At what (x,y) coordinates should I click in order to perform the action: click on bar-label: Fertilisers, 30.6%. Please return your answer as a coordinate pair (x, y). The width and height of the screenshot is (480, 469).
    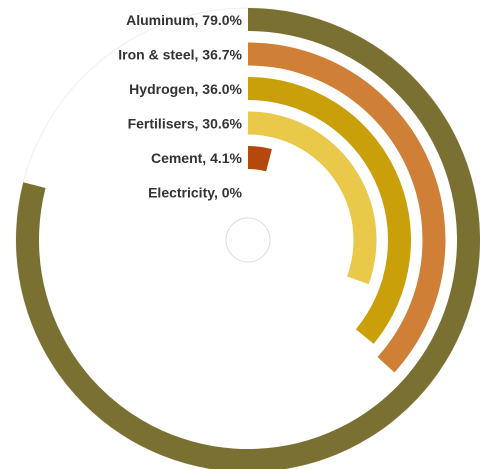
    Looking at the image, I should click on (185, 124).